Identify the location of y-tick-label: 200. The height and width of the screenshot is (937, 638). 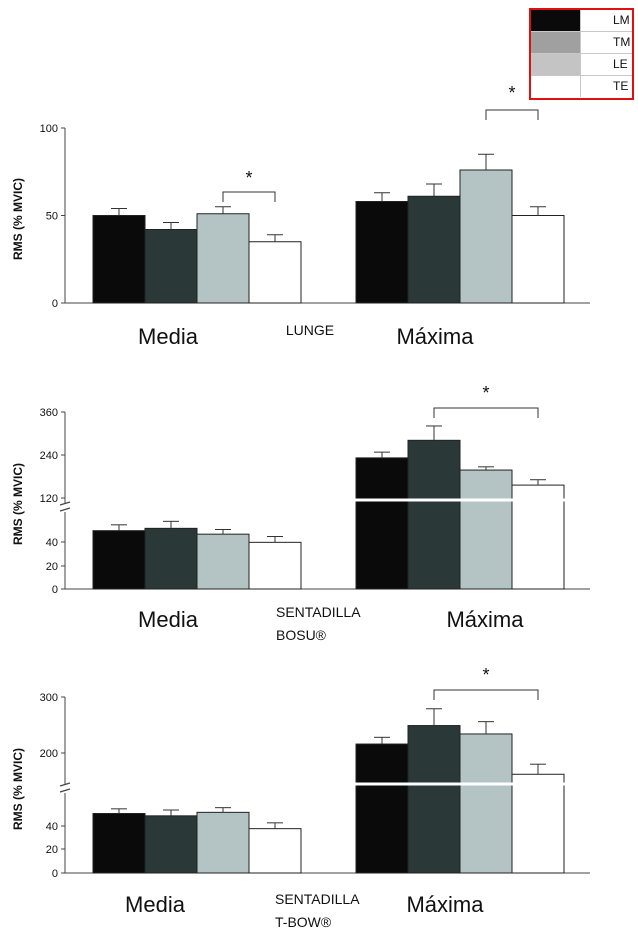
(49, 754).